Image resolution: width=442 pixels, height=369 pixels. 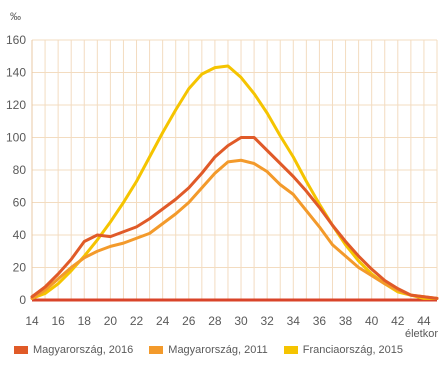 What do you see at coordinates (215, 321) in the screenshot?
I see `x-tick-label: 28` at bounding box center [215, 321].